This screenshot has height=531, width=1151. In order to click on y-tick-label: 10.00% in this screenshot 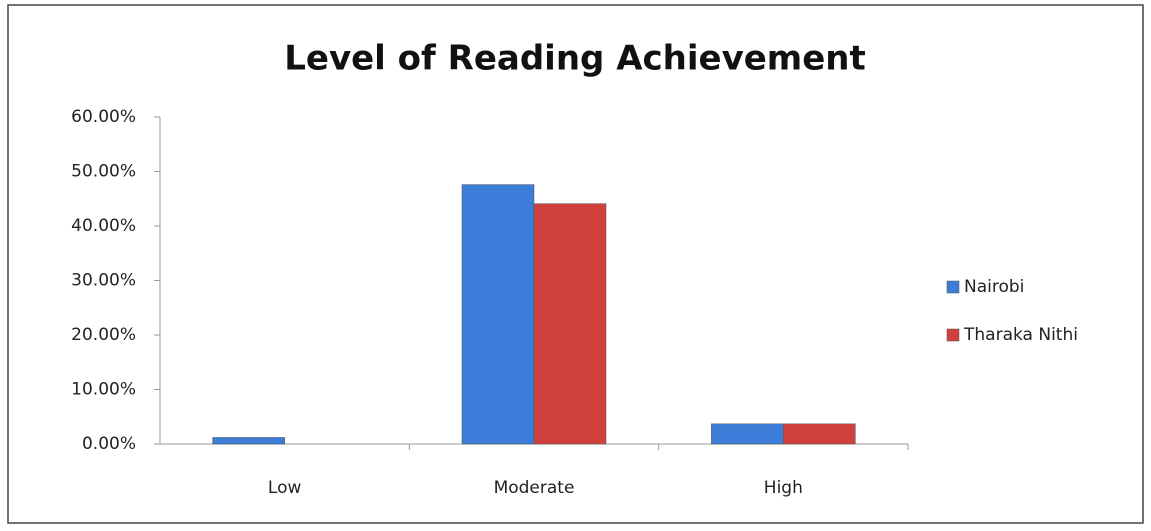, I will do `click(103, 390)`.